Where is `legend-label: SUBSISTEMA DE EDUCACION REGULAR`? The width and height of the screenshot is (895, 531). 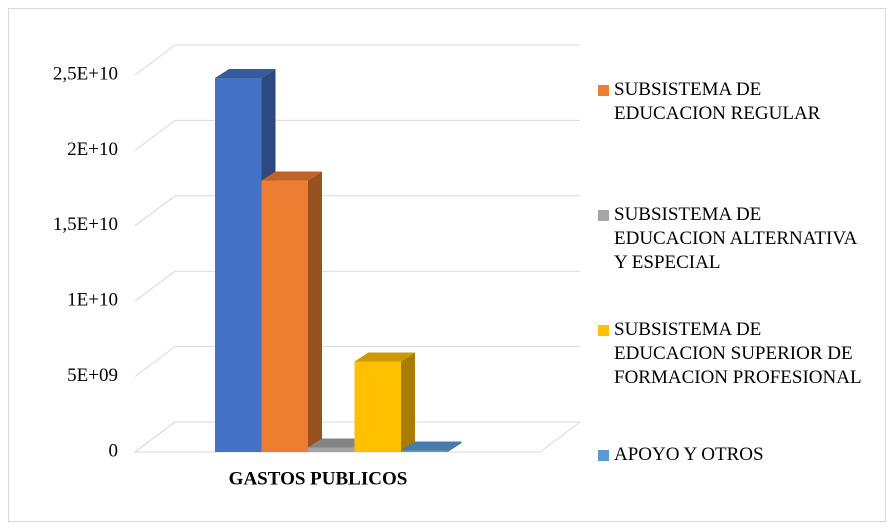 legend-label: SUBSISTEMA DE EDUCACION REGULAR is located at coordinates (717, 101).